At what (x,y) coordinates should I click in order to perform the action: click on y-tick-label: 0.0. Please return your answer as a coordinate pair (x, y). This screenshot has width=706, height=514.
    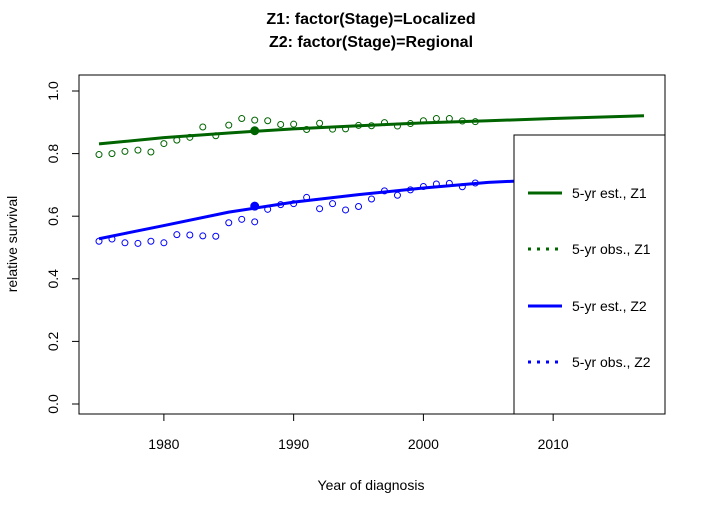
    Looking at the image, I should click on (53, 404).